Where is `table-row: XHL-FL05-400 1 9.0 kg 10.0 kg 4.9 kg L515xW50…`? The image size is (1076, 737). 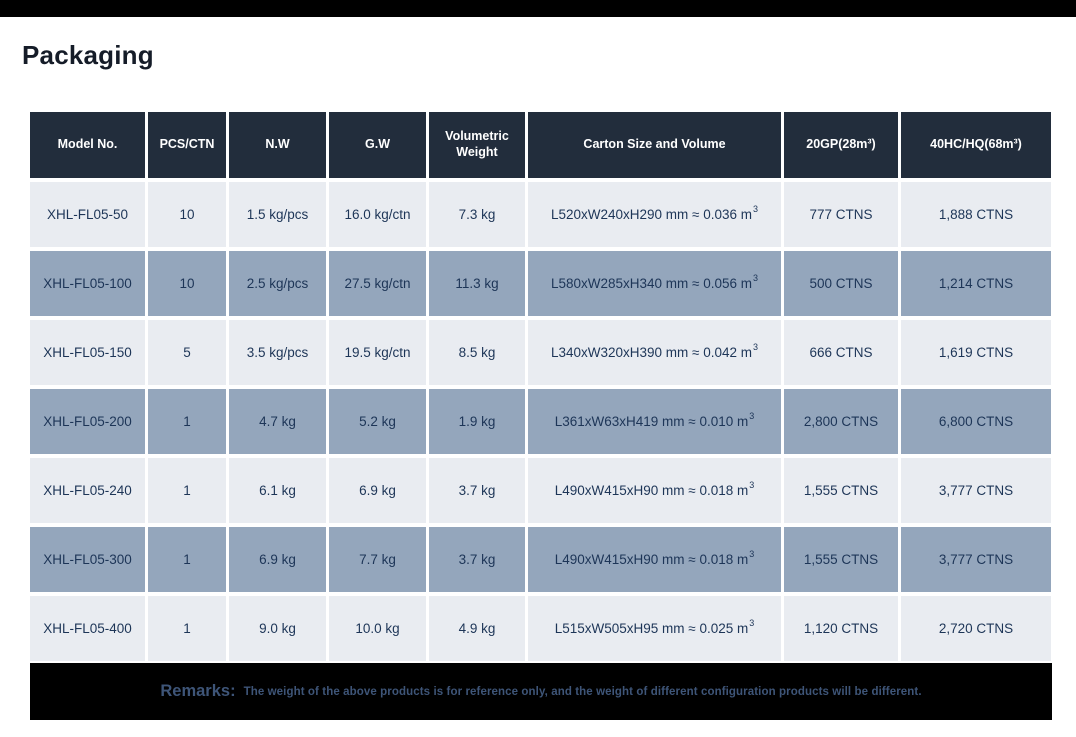 table-row: XHL-FL05-400 1 9.0 kg 10.0 kg 4.9 kg L515xW50… is located at coordinates (541, 628).